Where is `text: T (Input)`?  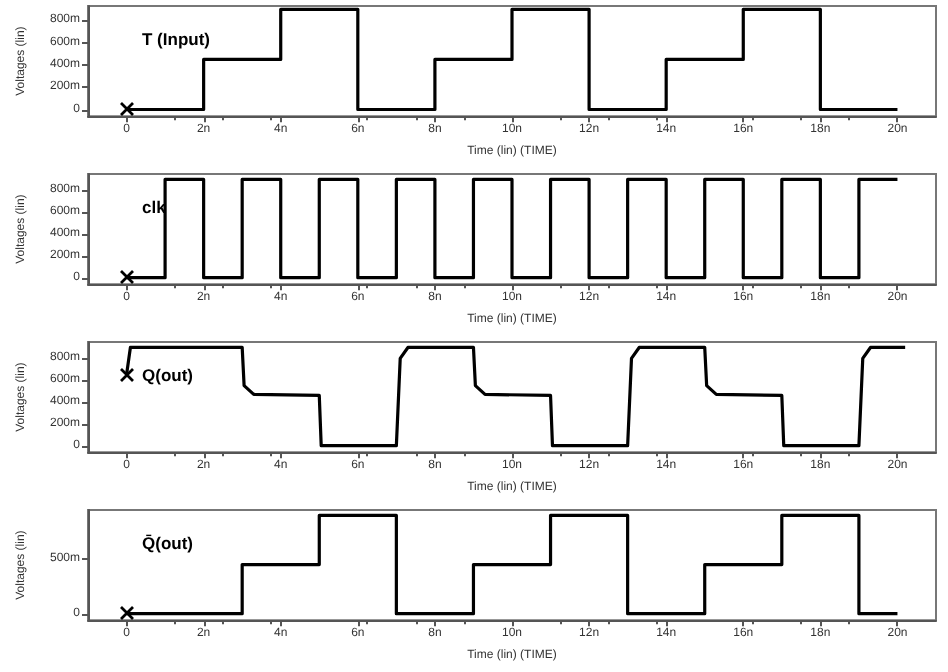 text: T (Input) is located at coordinates (176, 39).